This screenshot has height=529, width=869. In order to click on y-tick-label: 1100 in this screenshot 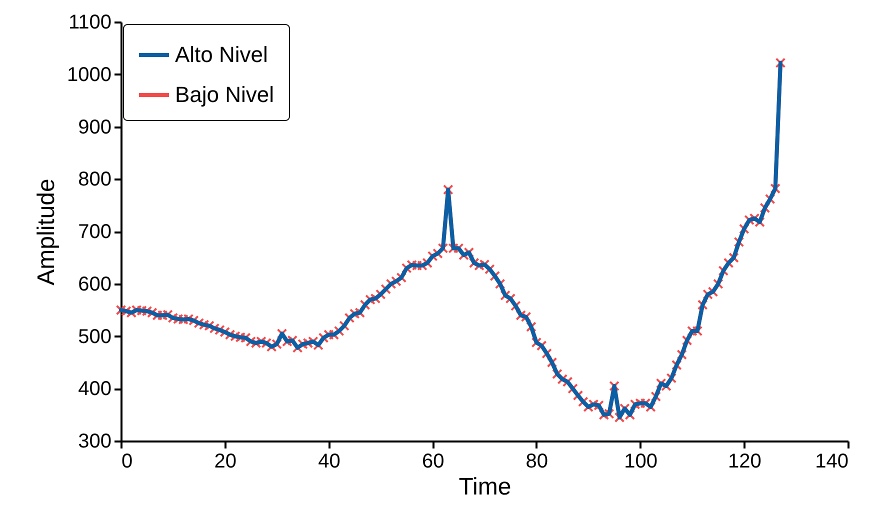, I will do `click(90, 23)`.